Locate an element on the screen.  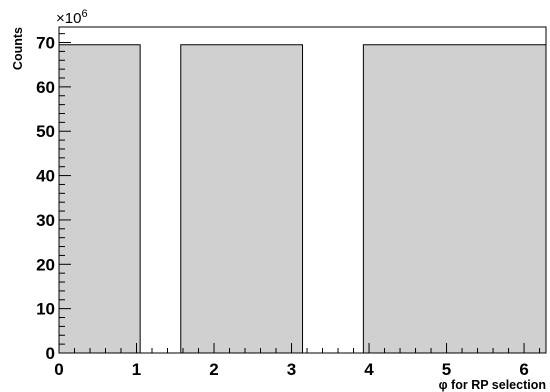
x-tick-label: 4 is located at coordinates (369, 369).